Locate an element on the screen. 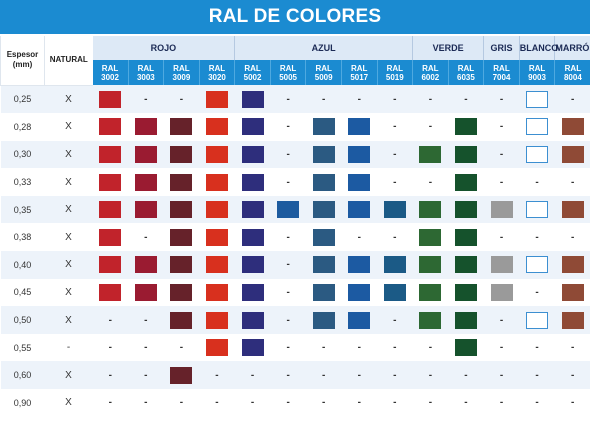 The image size is (590, 421). group-header-blanco: BLANCO is located at coordinates (538, 48).